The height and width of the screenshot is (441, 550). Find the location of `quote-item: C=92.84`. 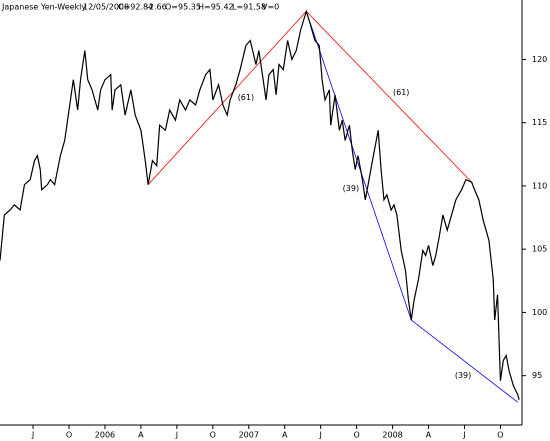

quote-item: C=92.84 is located at coordinates (135, 7).